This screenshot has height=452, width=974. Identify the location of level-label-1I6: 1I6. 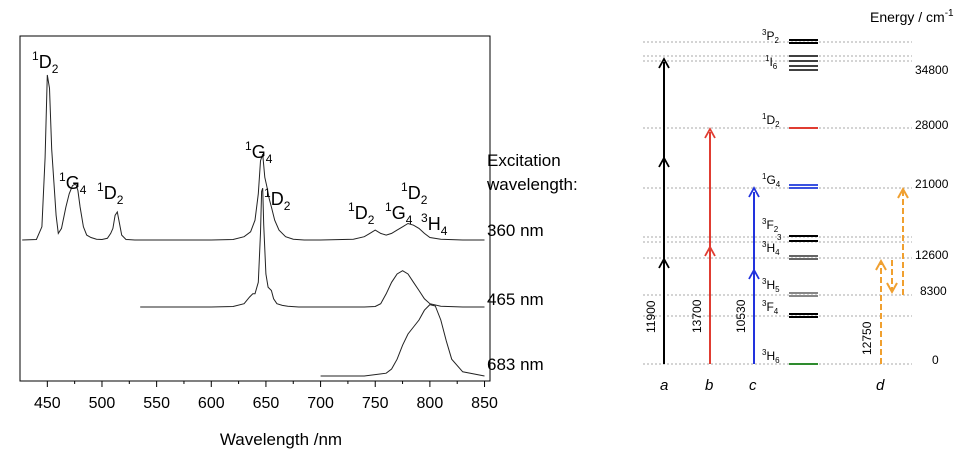
(771, 62).